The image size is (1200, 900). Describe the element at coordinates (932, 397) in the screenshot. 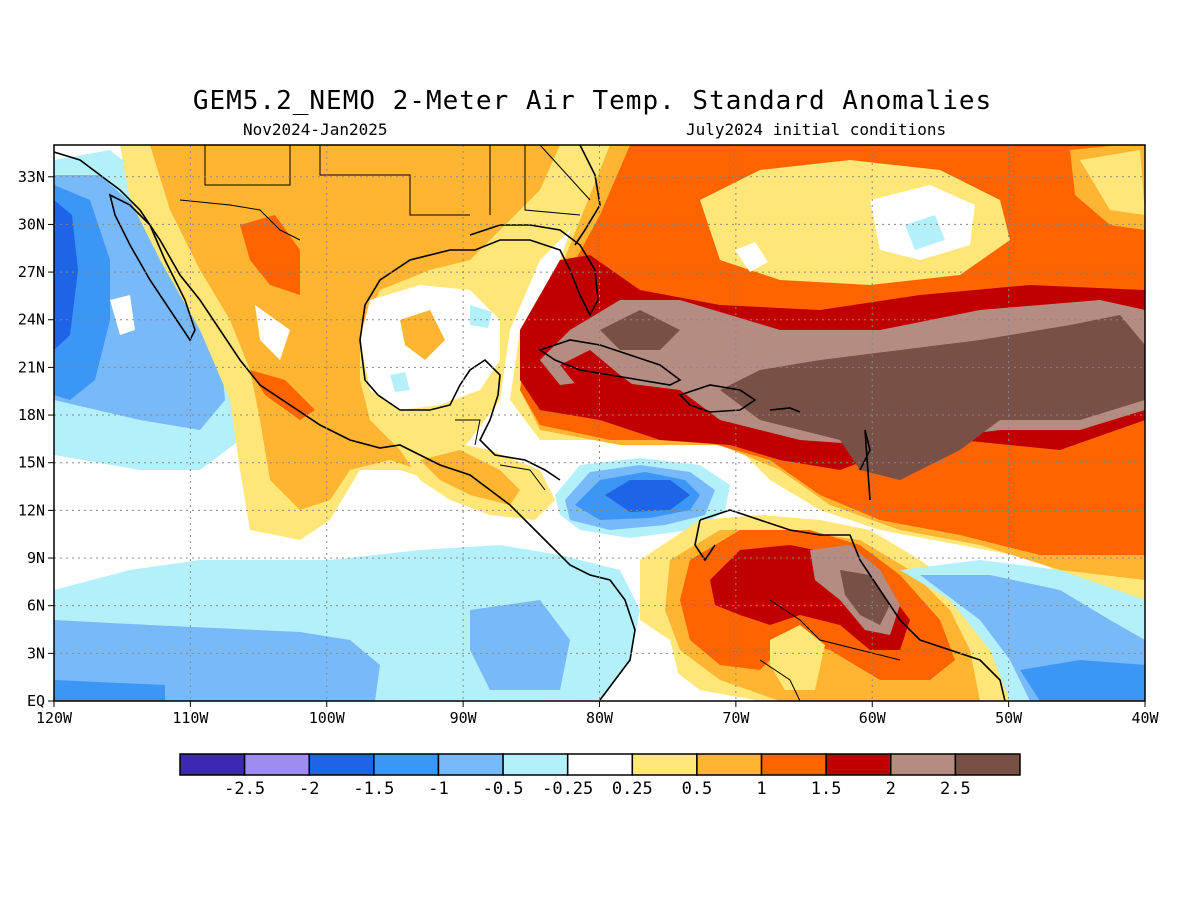

I see `atlantic-core` at that location.